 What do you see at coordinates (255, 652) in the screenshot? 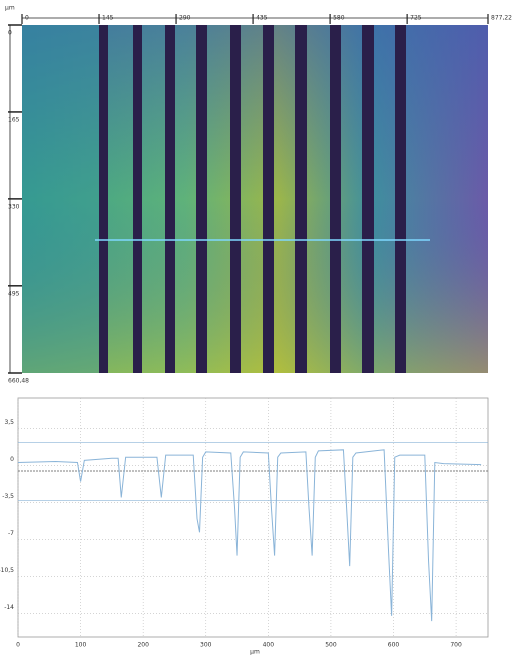
I see `x-axis-label: µm` at bounding box center [255, 652].